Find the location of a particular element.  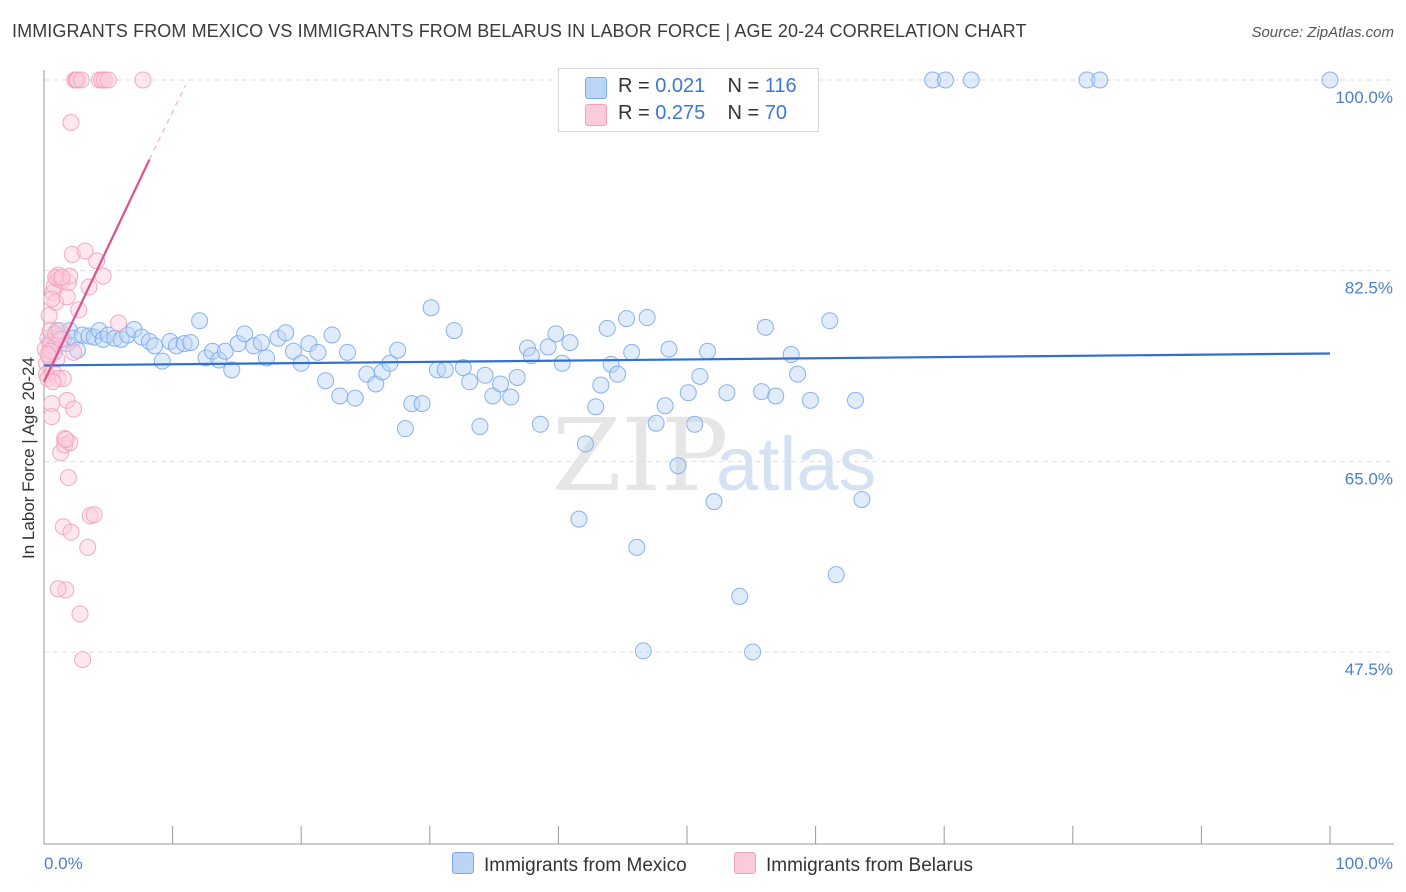

x-ticks is located at coordinates (751, 835).